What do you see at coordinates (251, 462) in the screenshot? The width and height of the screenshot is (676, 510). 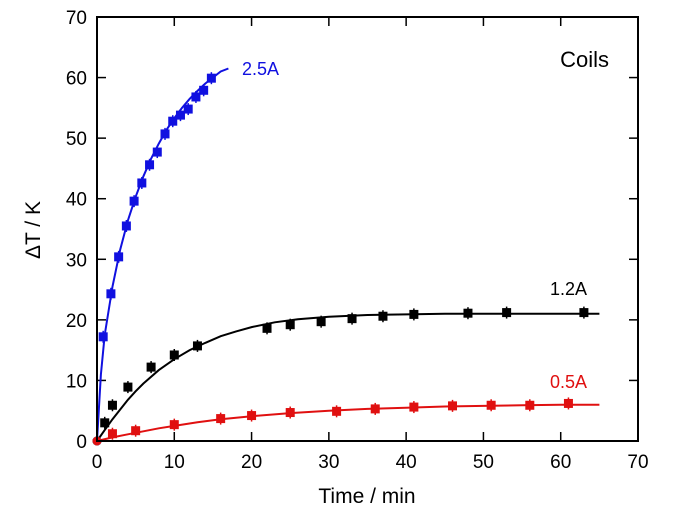 I see `x-tick-label: 20` at bounding box center [251, 462].